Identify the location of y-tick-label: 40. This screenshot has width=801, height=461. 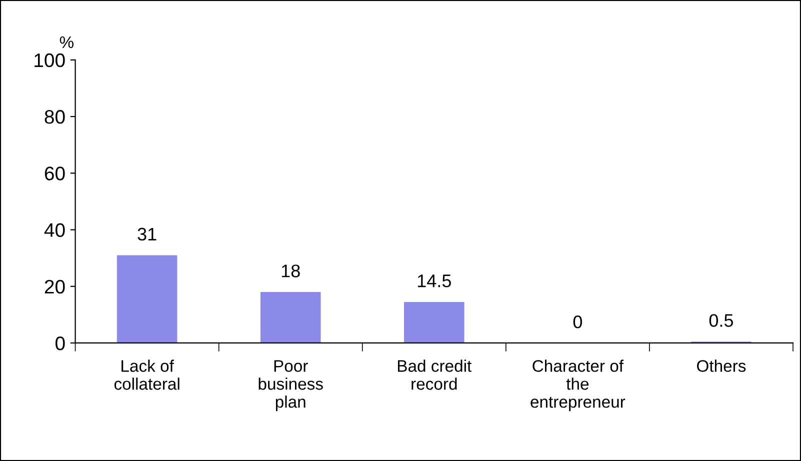
(54, 230).